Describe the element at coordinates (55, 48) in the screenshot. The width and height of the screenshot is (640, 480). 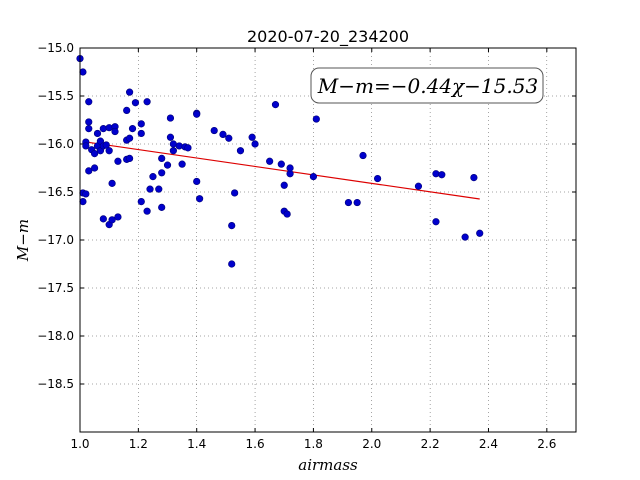
I see `y-tick-label: −15.0` at that location.